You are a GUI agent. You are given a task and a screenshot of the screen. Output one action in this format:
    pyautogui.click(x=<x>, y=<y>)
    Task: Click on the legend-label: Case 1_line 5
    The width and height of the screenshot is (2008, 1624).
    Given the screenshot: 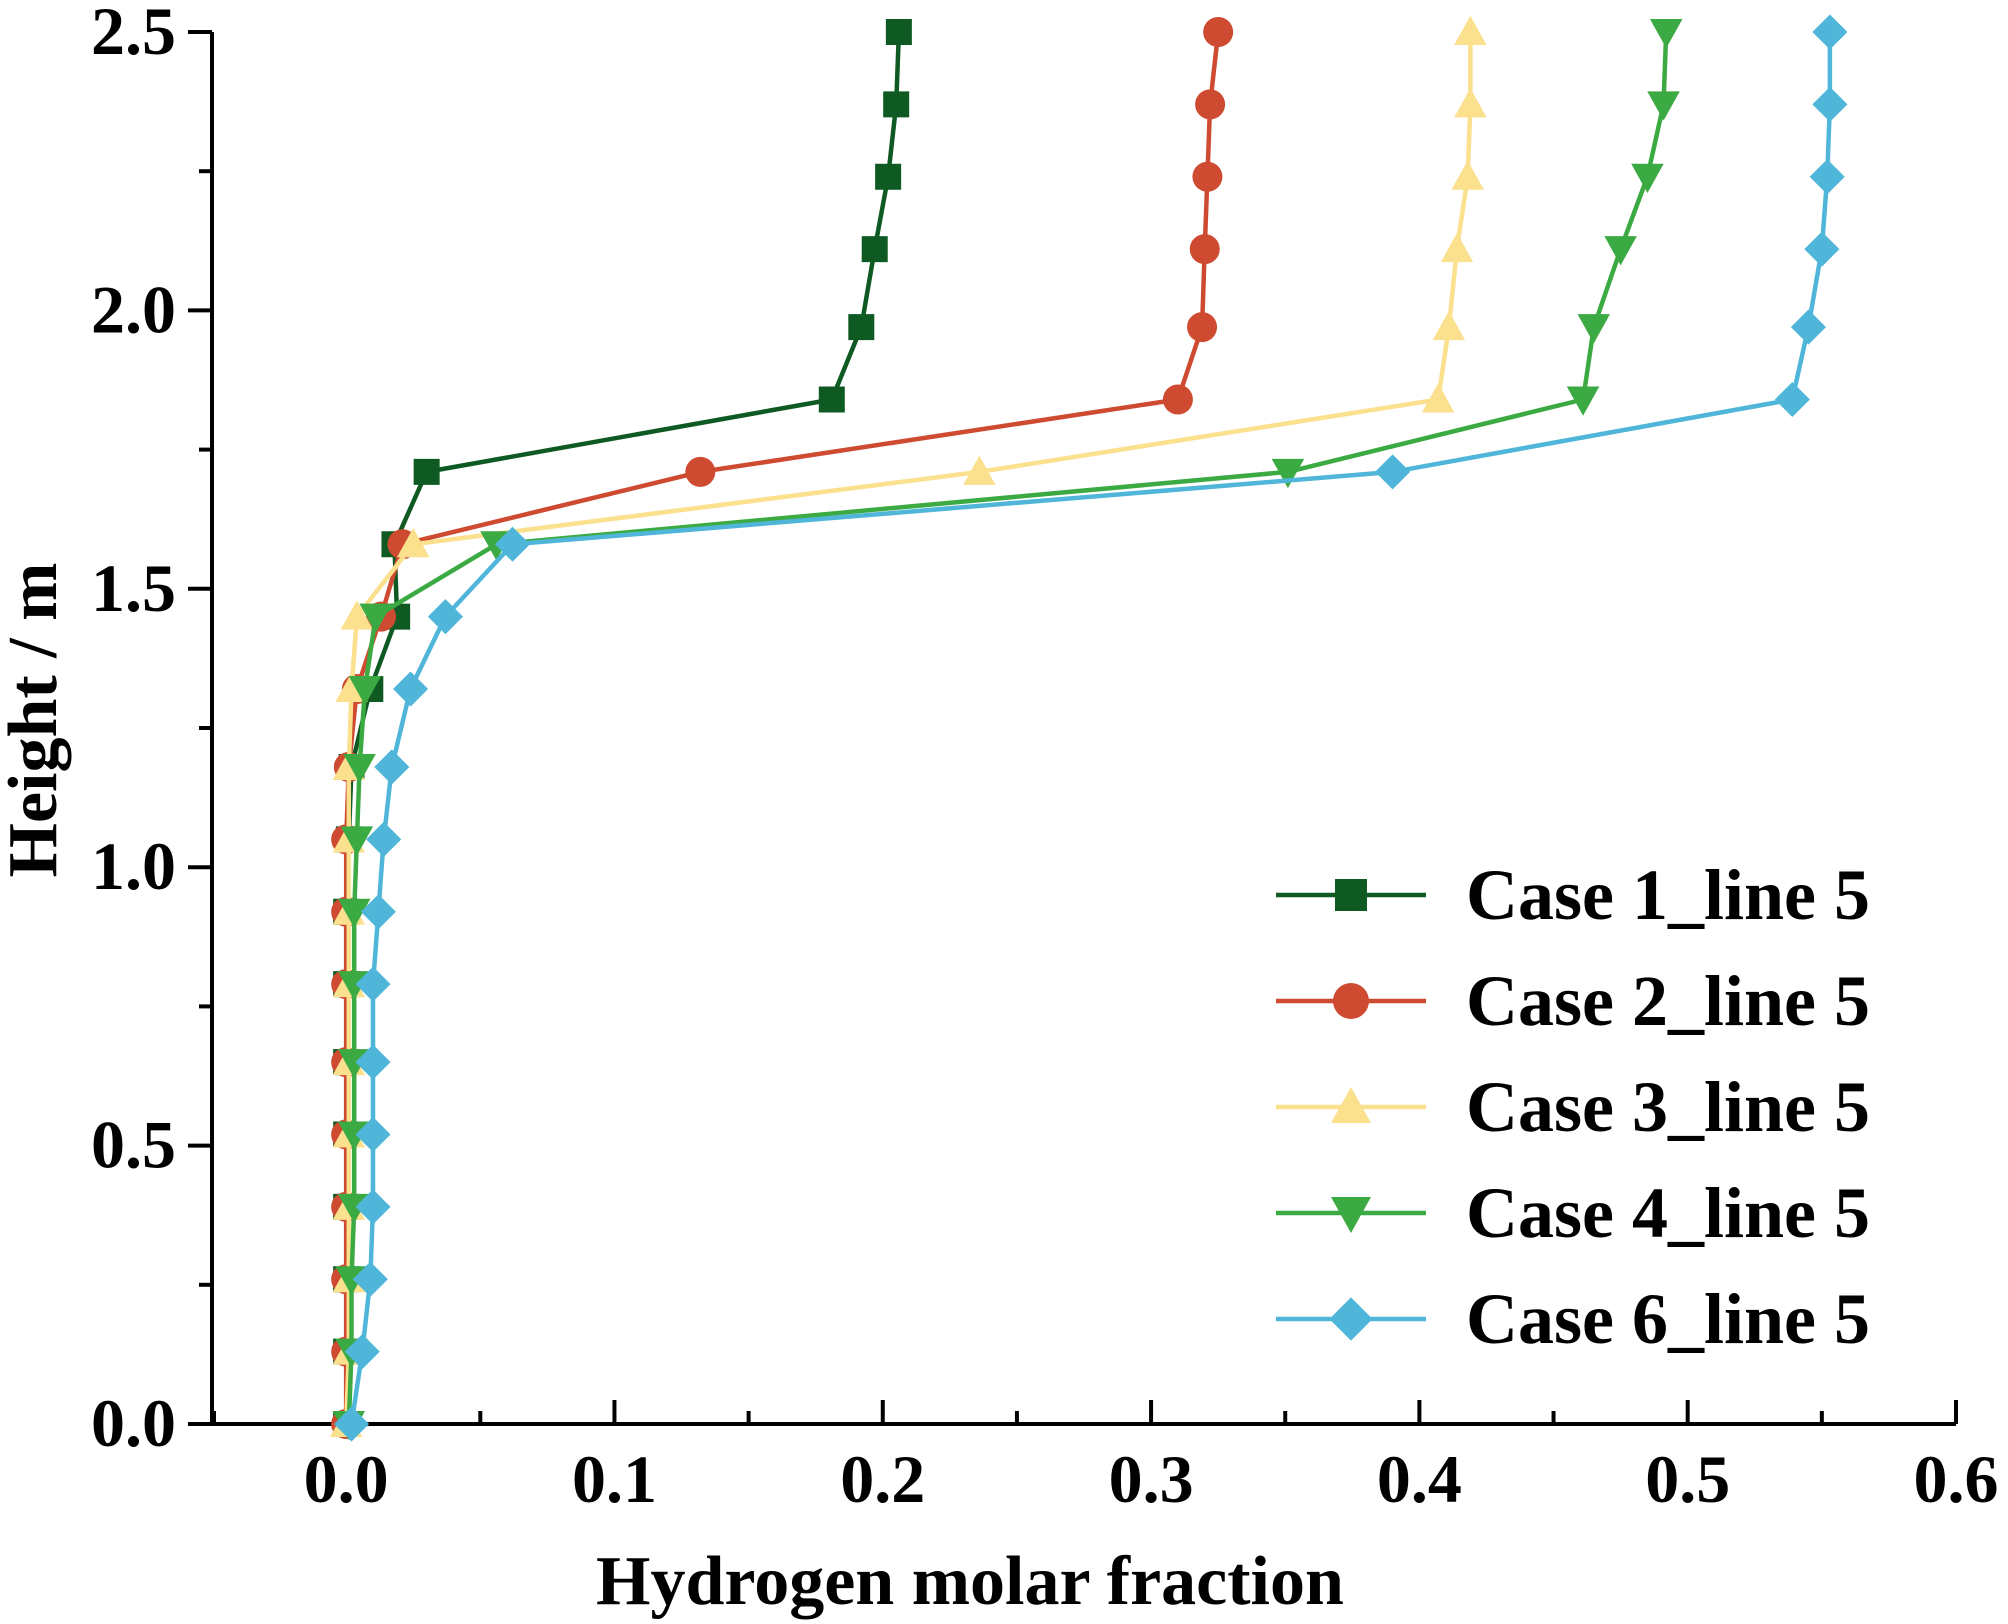 What is the action you would take?
    pyautogui.click(x=1668, y=895)
    